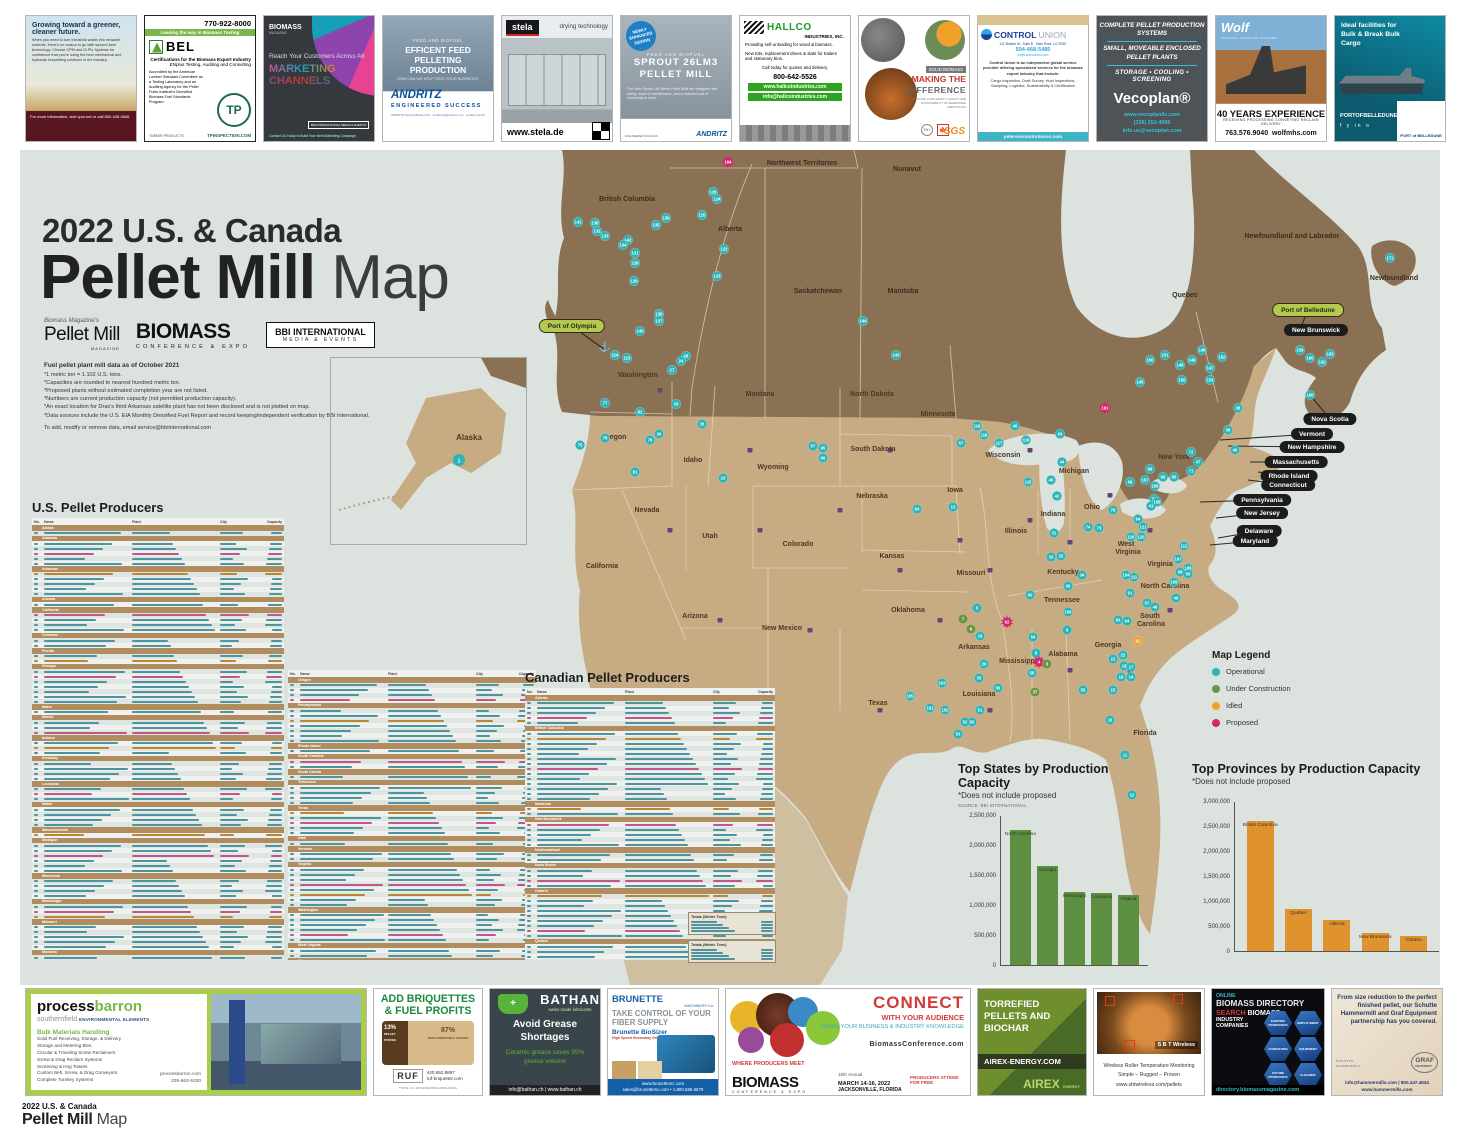 This screenshot has width=1460, height=1129. What do you see at coordinates (1033, 55) in the screenshot?
I see `ad-email: cu@controlunion.com` at bounding box center [1033, 55].